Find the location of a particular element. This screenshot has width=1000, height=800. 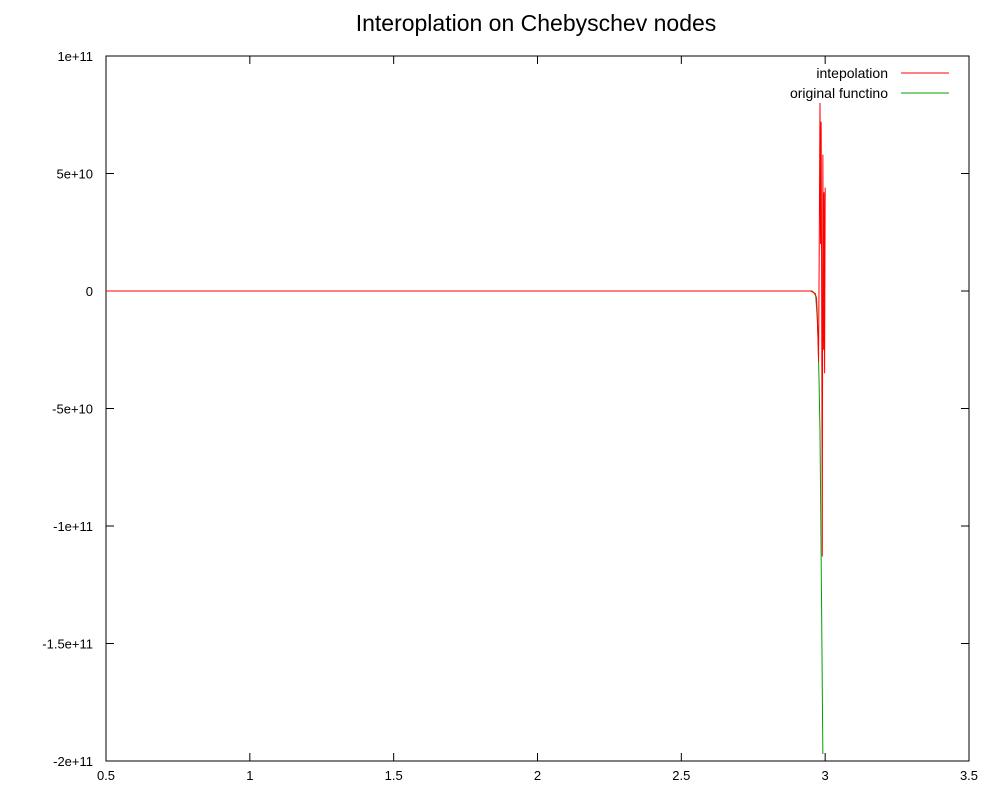

x-tick-label: 2.5 is located at coordinates (681, 775).